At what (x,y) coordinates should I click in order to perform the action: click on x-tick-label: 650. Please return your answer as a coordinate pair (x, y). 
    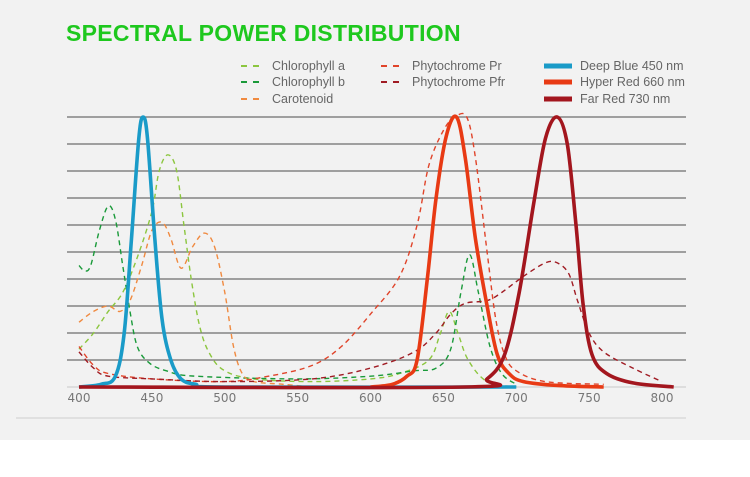
    Looking at the image, I should click on (443, 398).